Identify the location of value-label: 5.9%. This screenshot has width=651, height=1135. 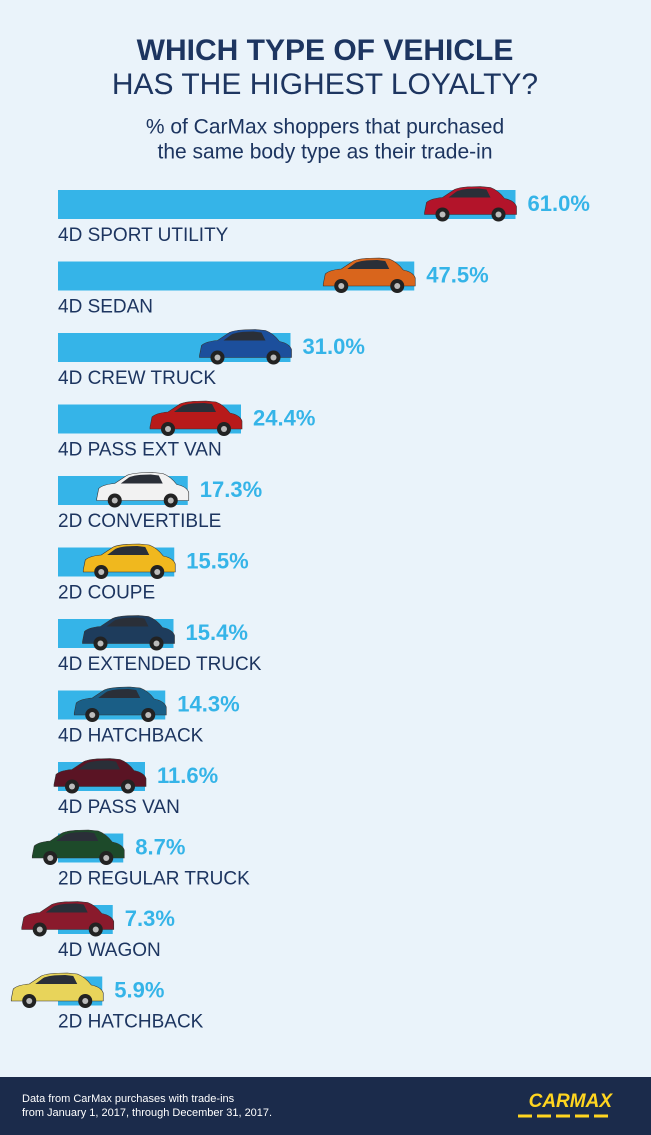
(139, 989).